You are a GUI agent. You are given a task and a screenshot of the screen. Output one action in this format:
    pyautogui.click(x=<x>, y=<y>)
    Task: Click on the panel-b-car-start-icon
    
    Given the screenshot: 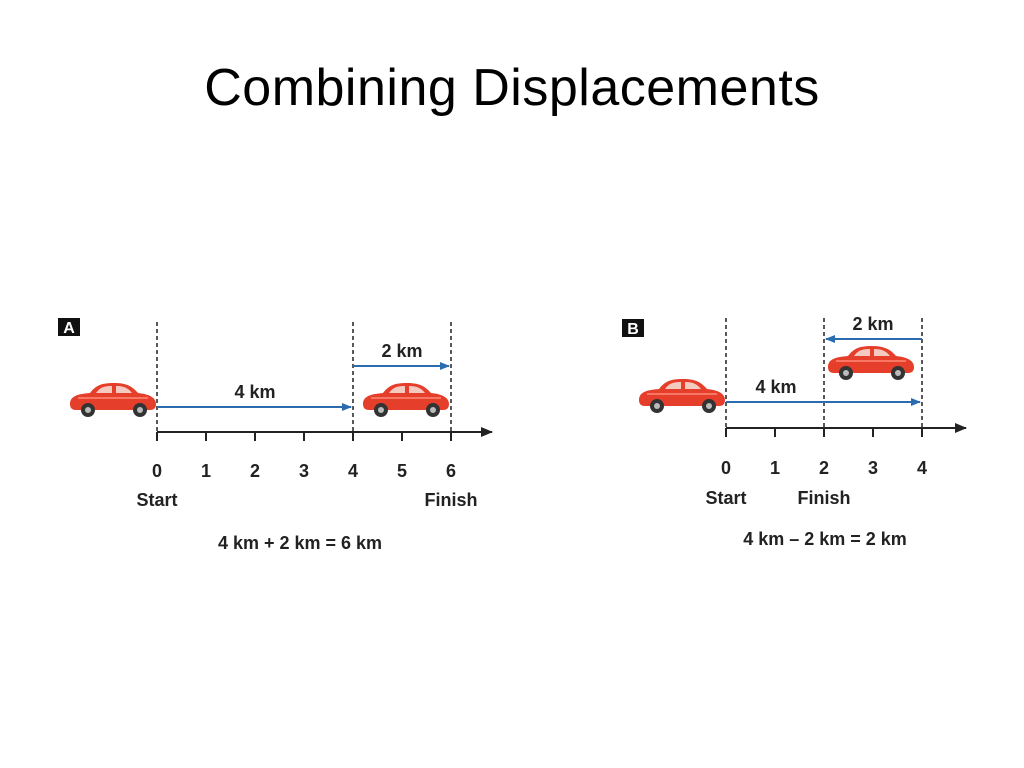 What is the action you would take?
    pyautogui.click(x=682, y=396)
    